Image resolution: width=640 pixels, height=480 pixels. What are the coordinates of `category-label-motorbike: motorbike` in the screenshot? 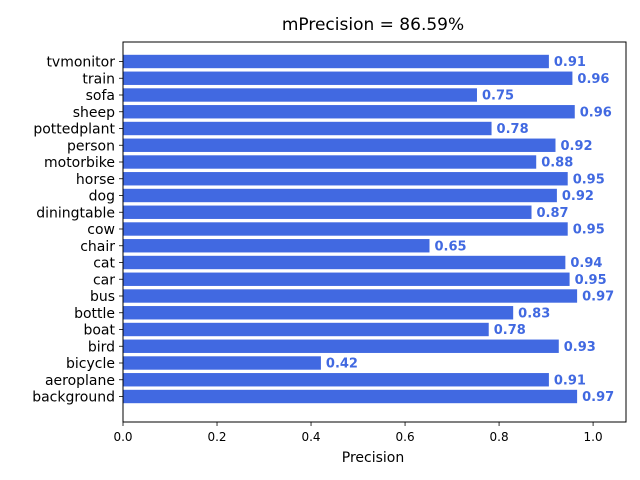 It's located at (79, 163).